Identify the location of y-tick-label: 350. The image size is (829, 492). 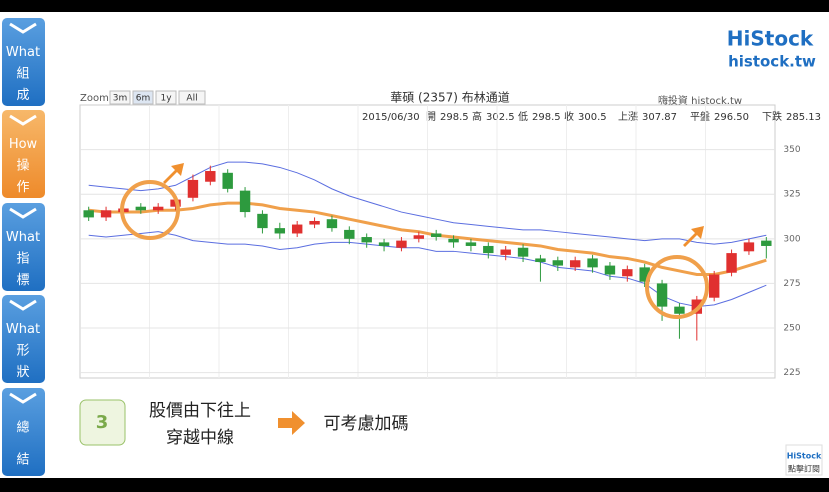
(791, 150).